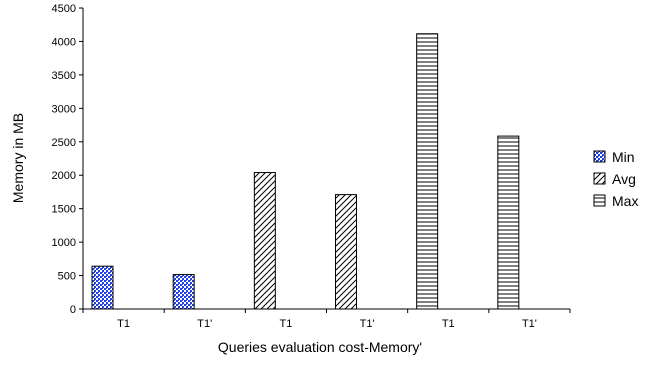 Image resolution: width=650 pixels, height=365 pixels. What do you see at coordinates (64, 176) in the screenshot?
I see `y-tick-label: 2000` at bounding box center [64, 176].